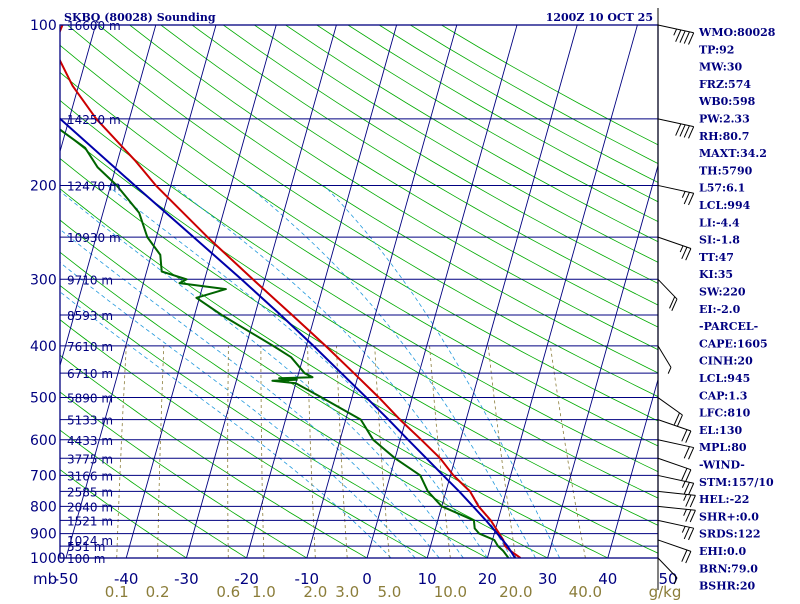 This screenshot has width=800, height=604. I want to click on pressure-tick-label: 1000, so click(48, 559).